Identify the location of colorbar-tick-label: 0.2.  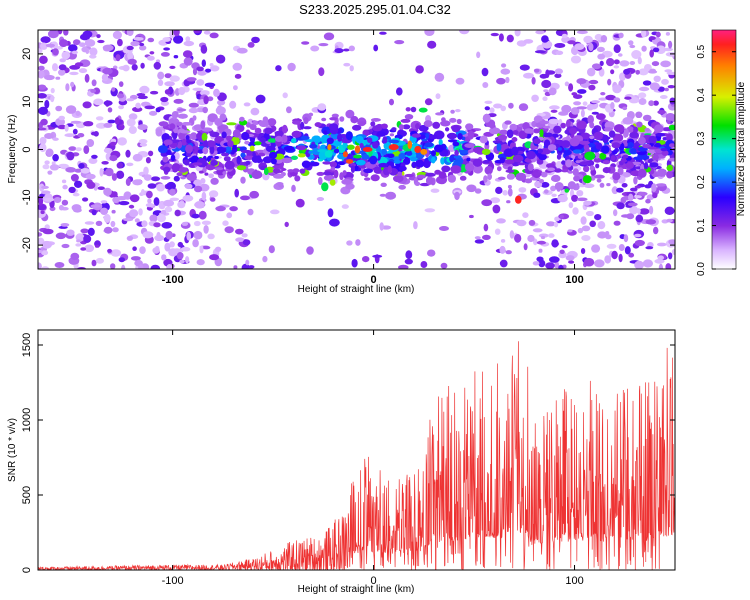
(701, 182).